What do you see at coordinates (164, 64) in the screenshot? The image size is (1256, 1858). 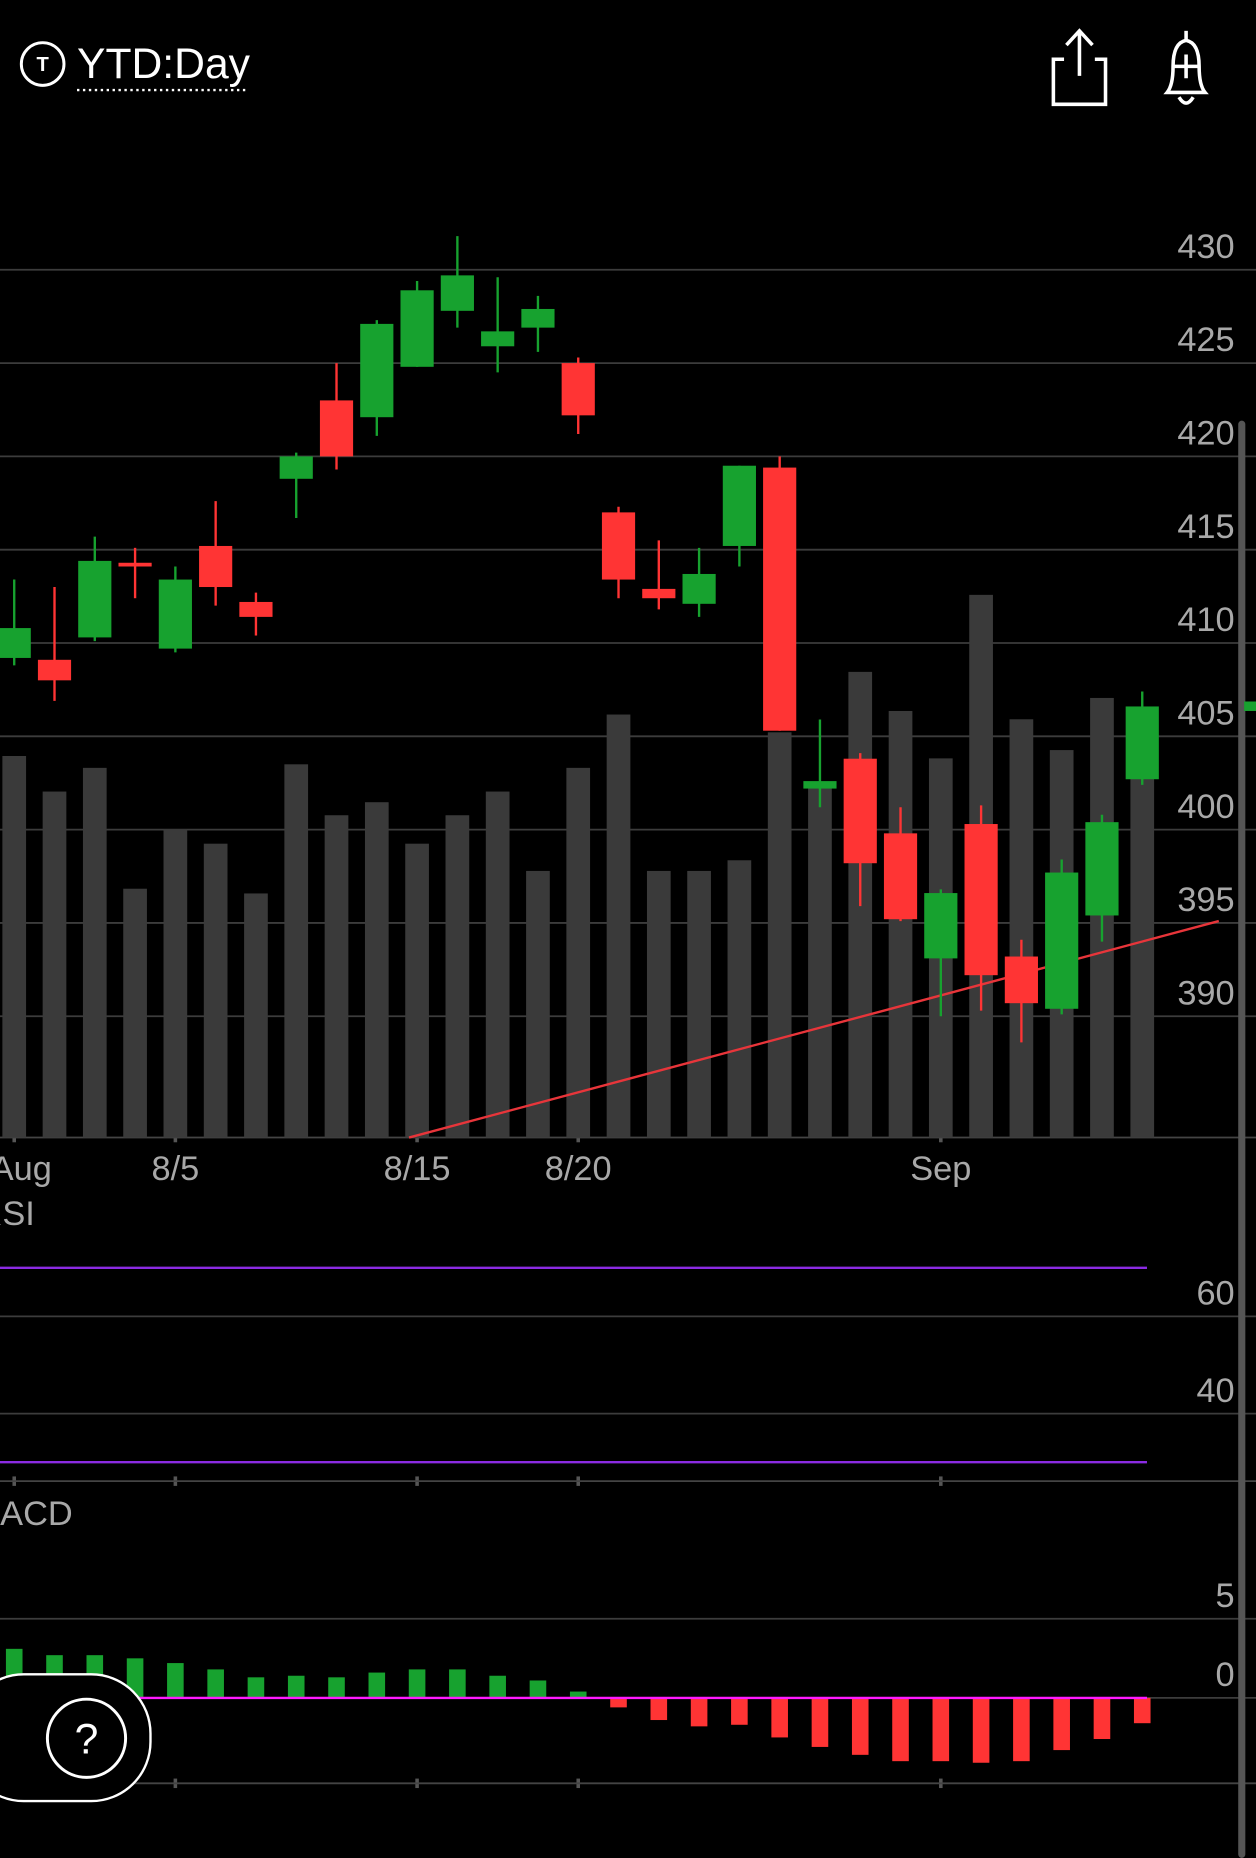 I see `timeframe-selector: YTD:Day` at bounding box center [164, 64].